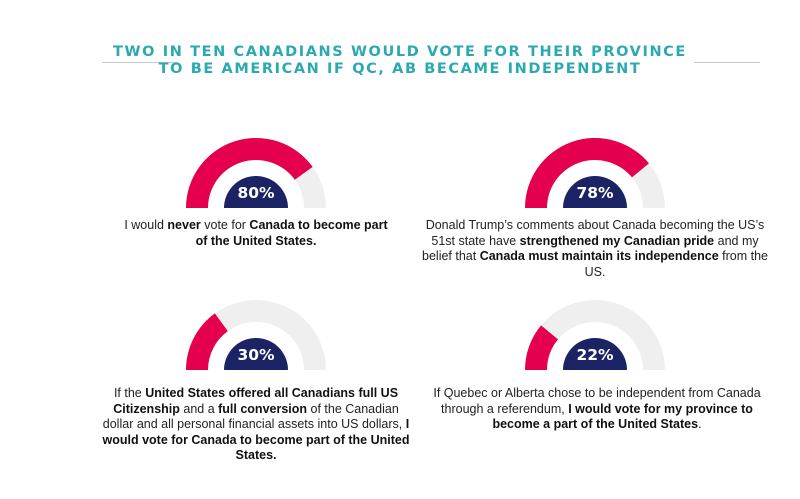 This screenshot has width=800, height=499. I want to click on gauge-value-label: 22%, so click(595, 355).